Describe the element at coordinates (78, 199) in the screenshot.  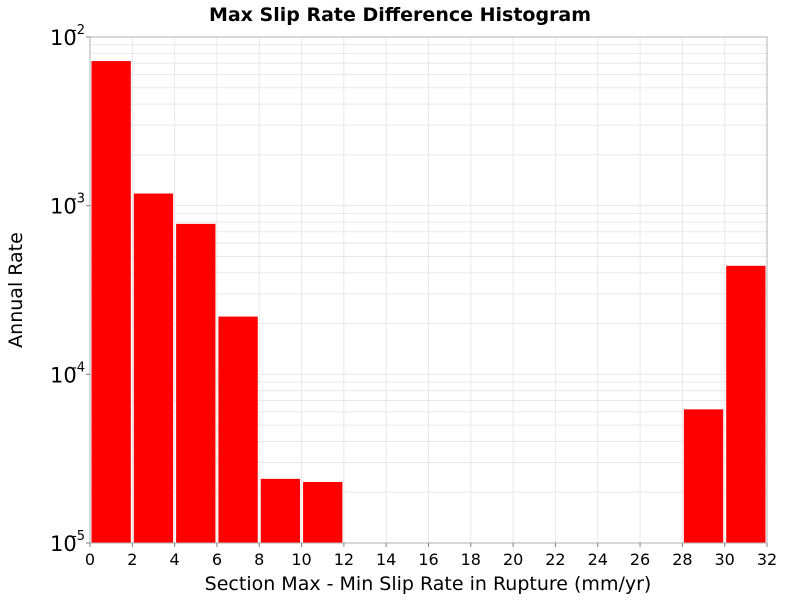
I see `y-tick-label-exponent: -3` at that location.